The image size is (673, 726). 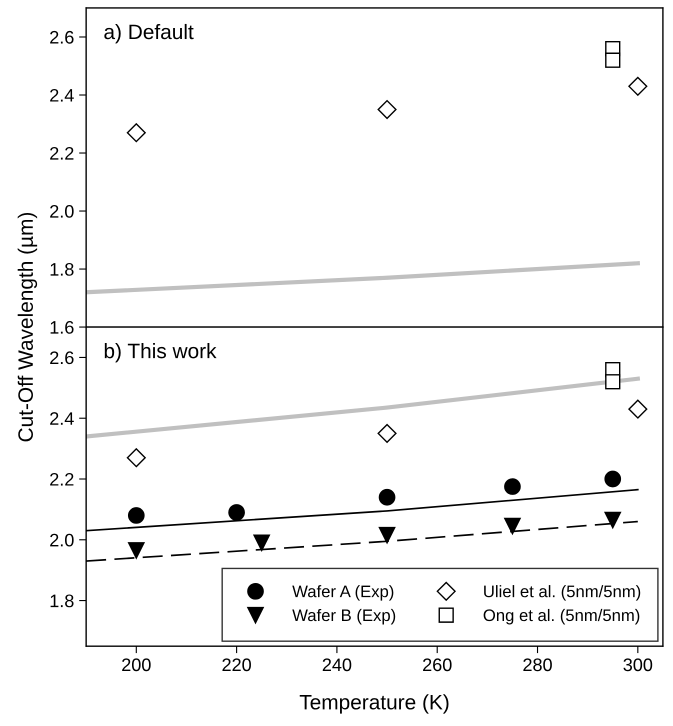 I want to click on legend-label: Ong et al. (5nm/5nm), so click(x=562, y=616).